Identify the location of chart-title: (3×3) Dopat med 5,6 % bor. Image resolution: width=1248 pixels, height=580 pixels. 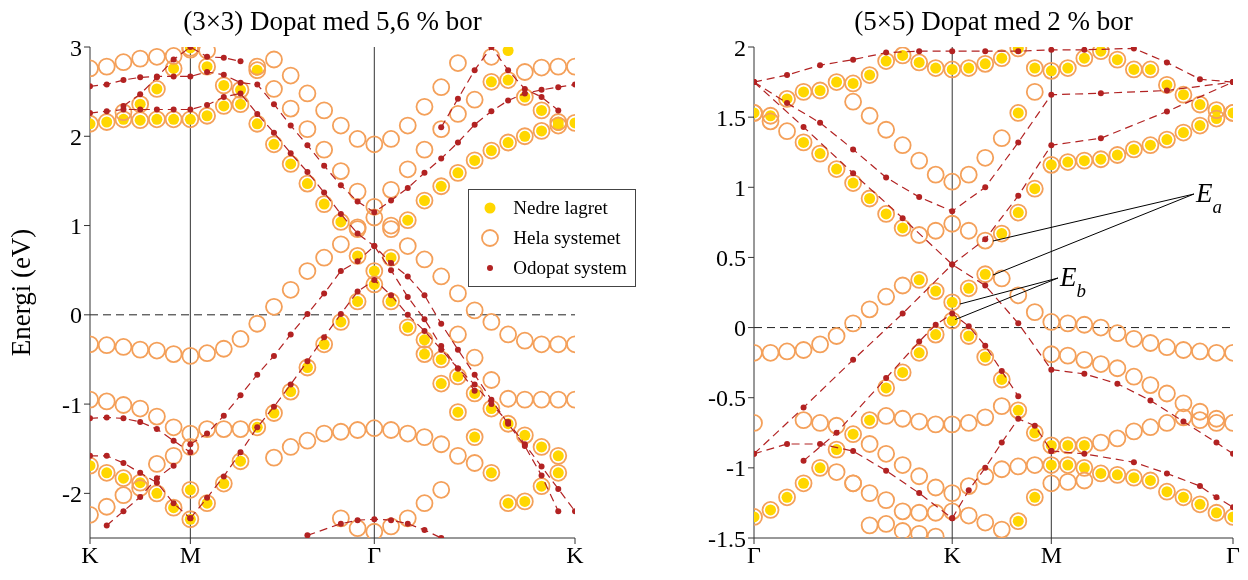
(332, 21).